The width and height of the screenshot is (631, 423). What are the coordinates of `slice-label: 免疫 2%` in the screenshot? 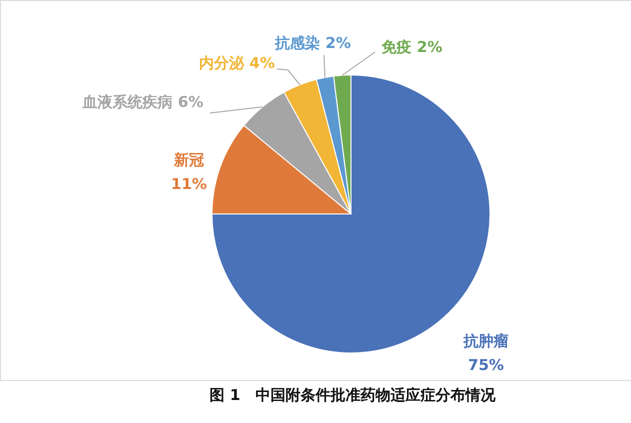 It's located at (411, 47).